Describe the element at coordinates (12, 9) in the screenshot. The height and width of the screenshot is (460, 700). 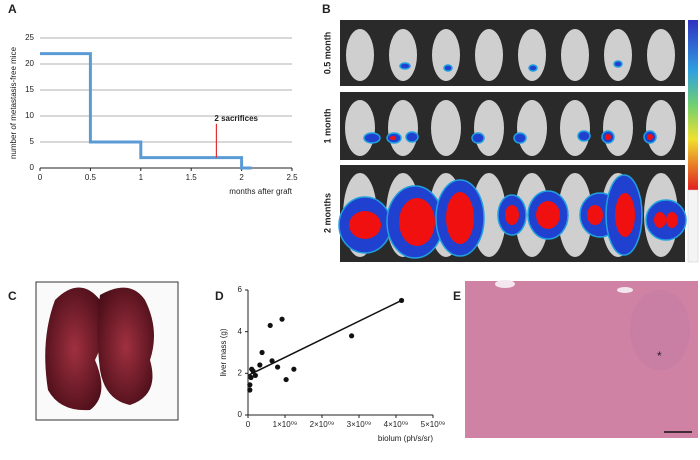
I see `panel-label: A` at that location.